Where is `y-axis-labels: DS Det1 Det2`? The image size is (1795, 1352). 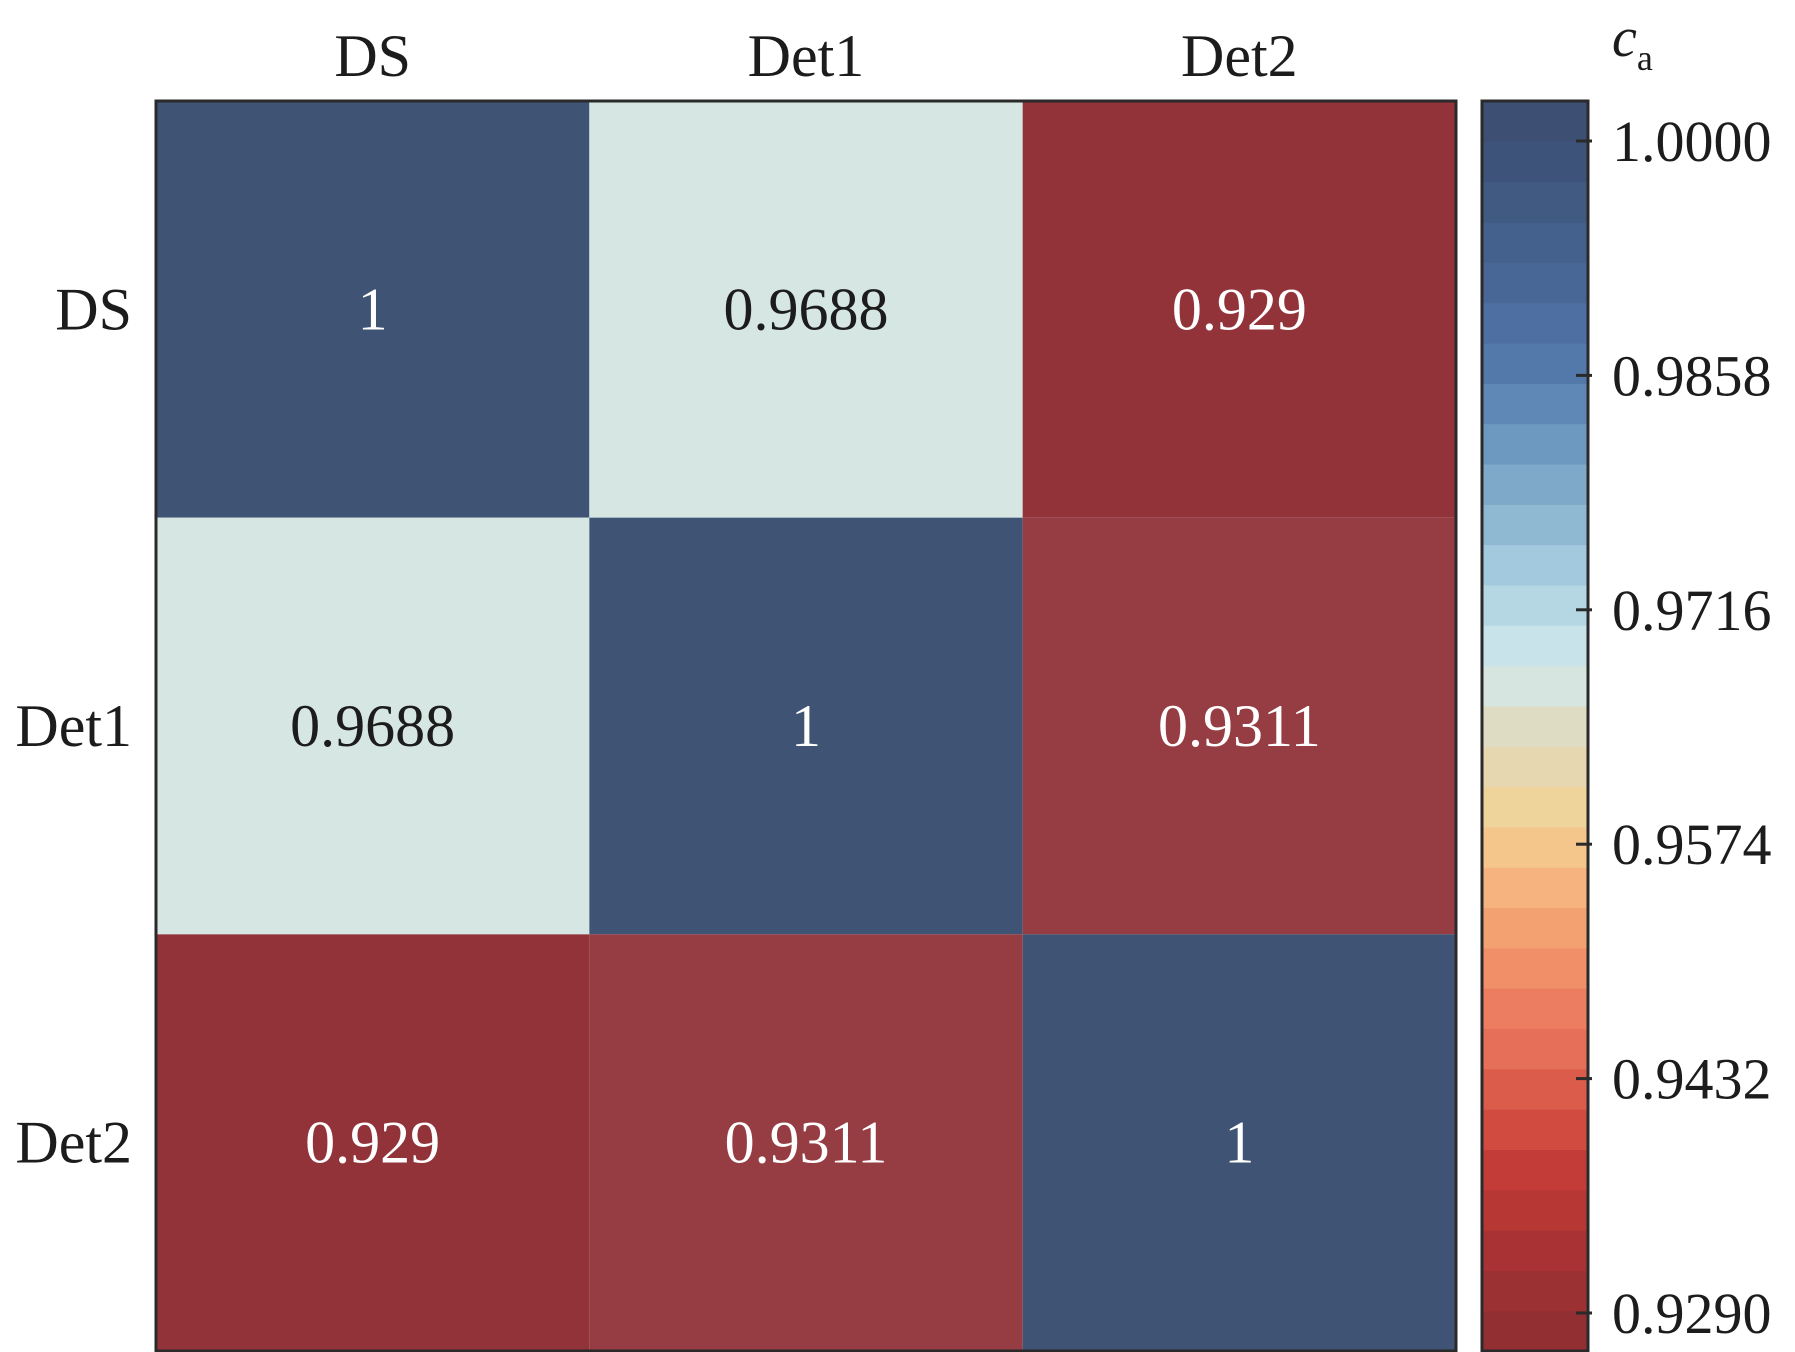 y-axis-labels: DS Det1 Det2 is located at coordinates (73, 725).